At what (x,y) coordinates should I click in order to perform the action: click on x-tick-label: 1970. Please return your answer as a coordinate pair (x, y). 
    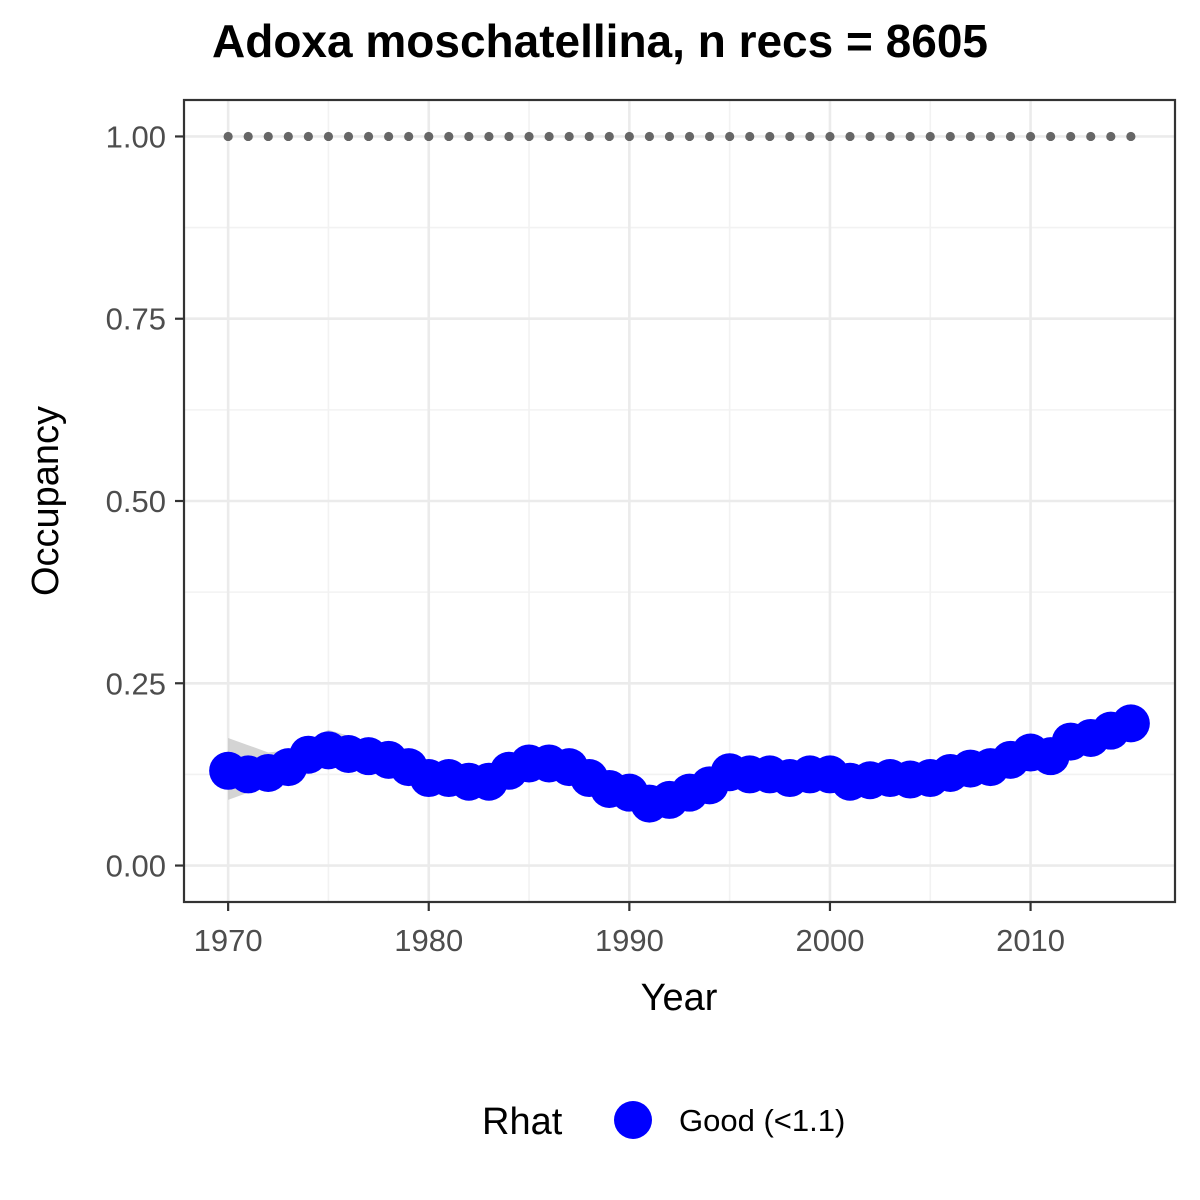
    Looking at the image, I should click on (228, 940).